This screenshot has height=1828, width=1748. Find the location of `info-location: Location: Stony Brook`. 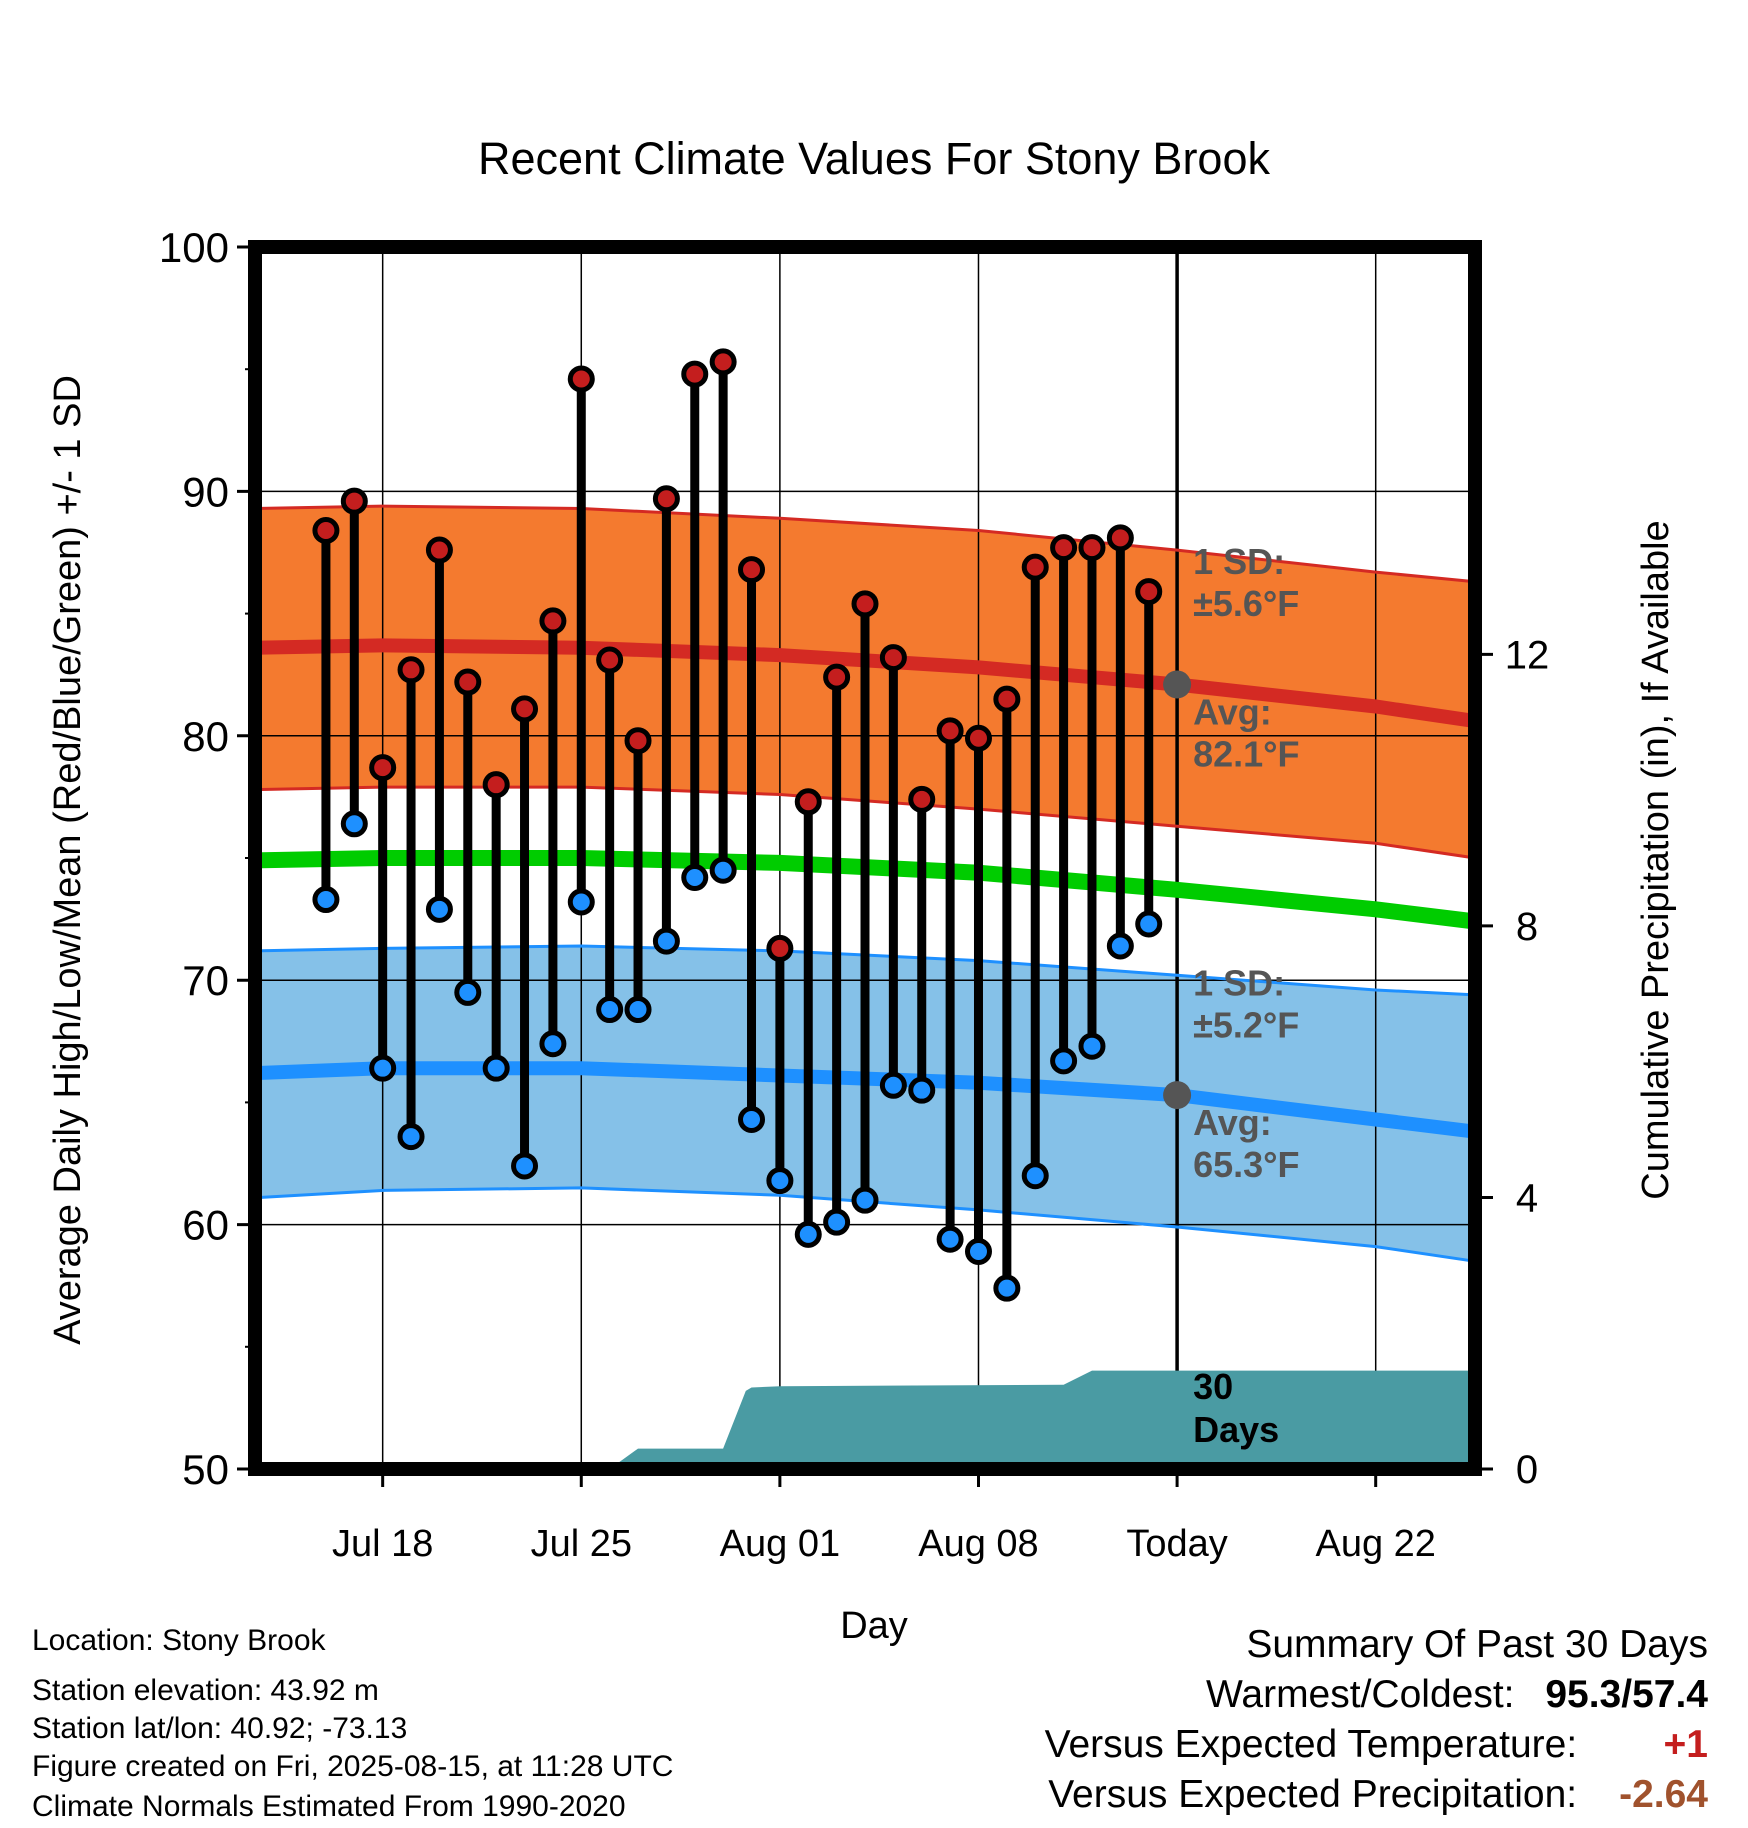

info-location: Location: Stony Brook is located at coordinates (179, 1640).